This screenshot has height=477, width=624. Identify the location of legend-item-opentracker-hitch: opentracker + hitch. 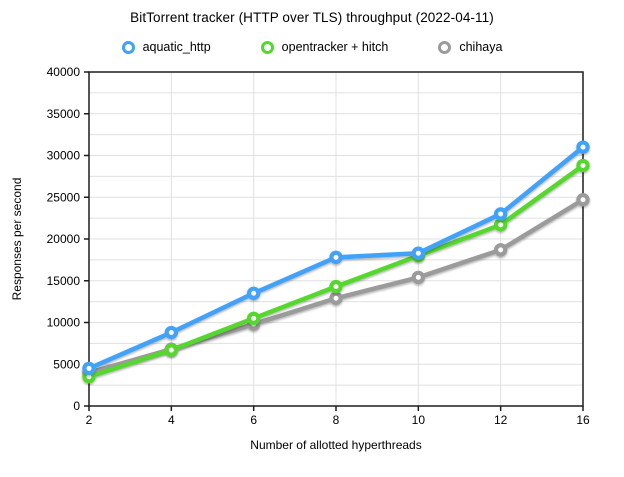
(324, 47).